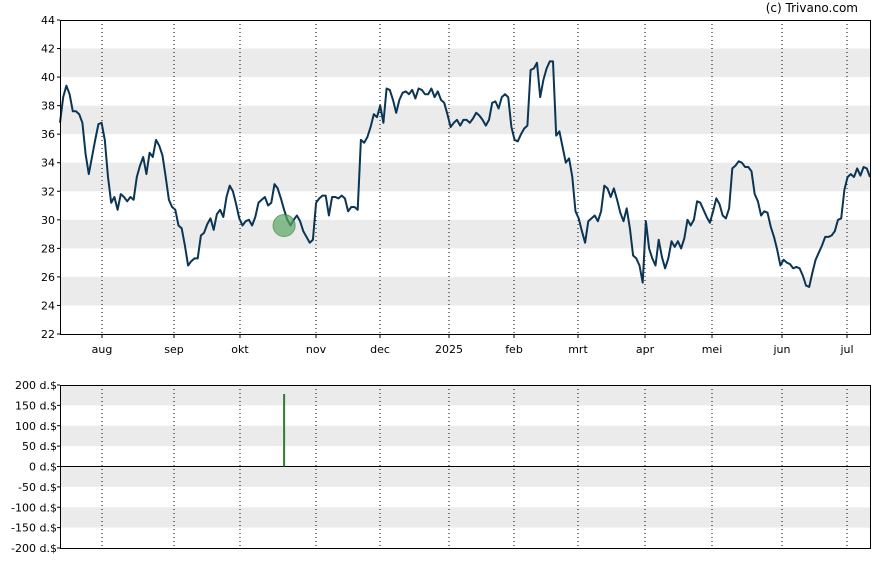  Describe the element at coordinates (811, 8) in the screenshot. I see `credit-label: (c) Trivano.com` at that location.